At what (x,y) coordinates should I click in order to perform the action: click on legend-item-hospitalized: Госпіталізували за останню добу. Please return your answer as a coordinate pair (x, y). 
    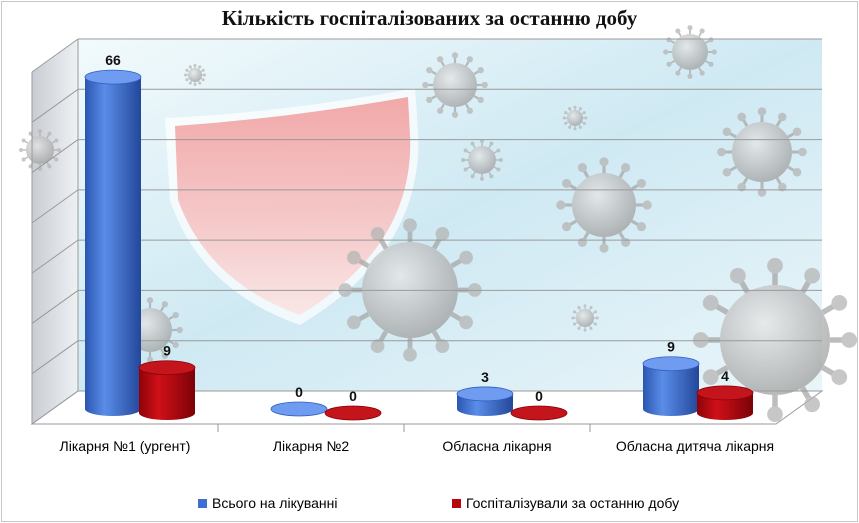
    Looking at the image, I should click on (565, 503).